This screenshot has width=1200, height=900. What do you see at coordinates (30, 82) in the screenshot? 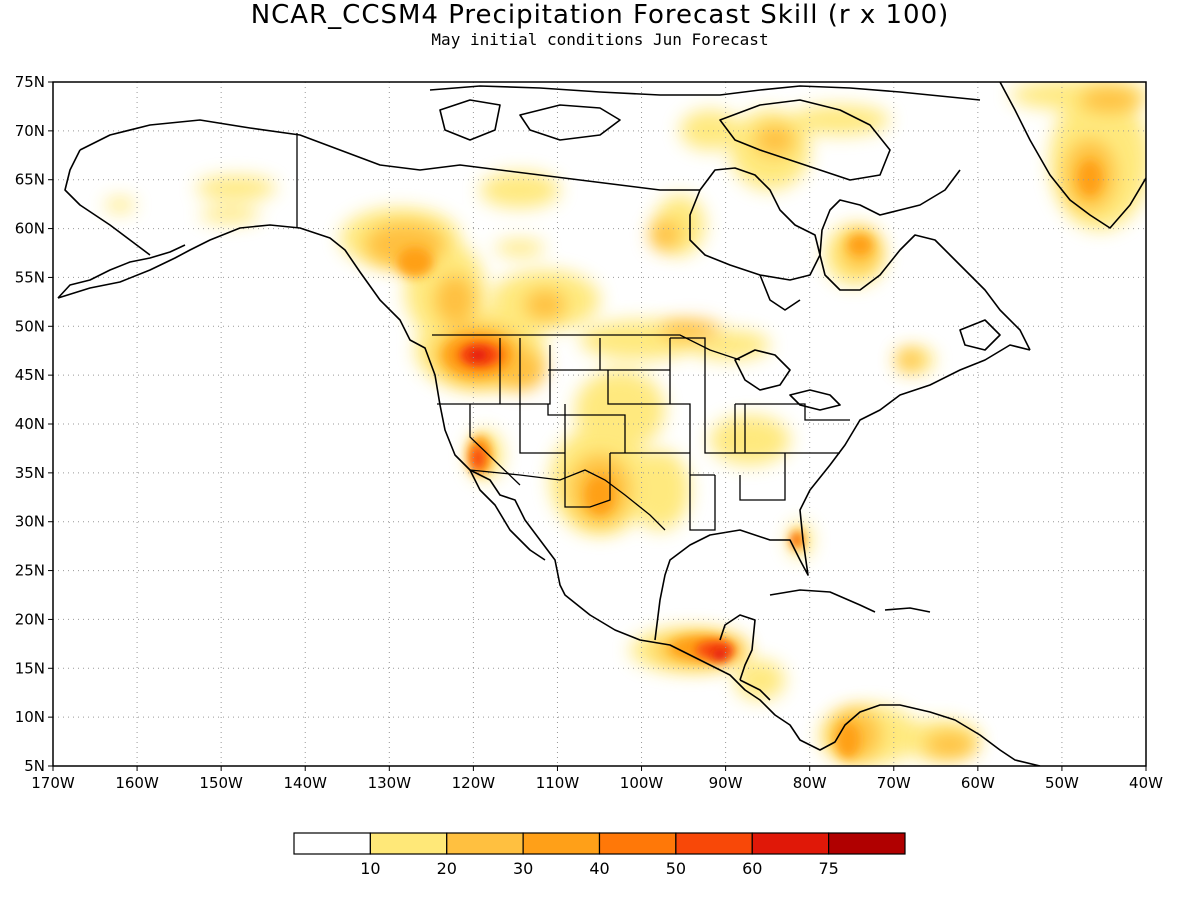
I see `lat-label: 75N` at bounding box center [30, 82].